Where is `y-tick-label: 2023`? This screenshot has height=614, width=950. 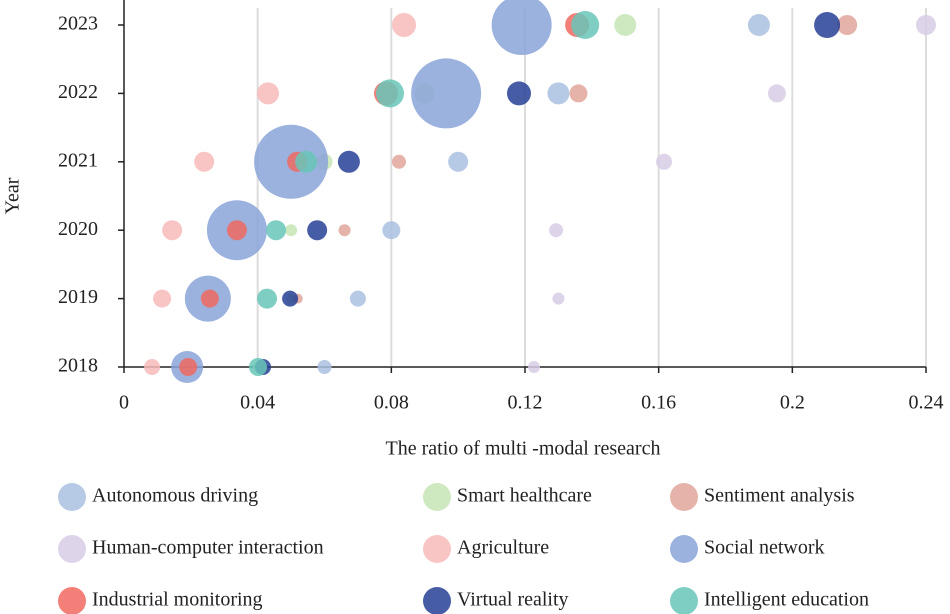 y-tick-label: 2023 is located at coordinates (78, 24).